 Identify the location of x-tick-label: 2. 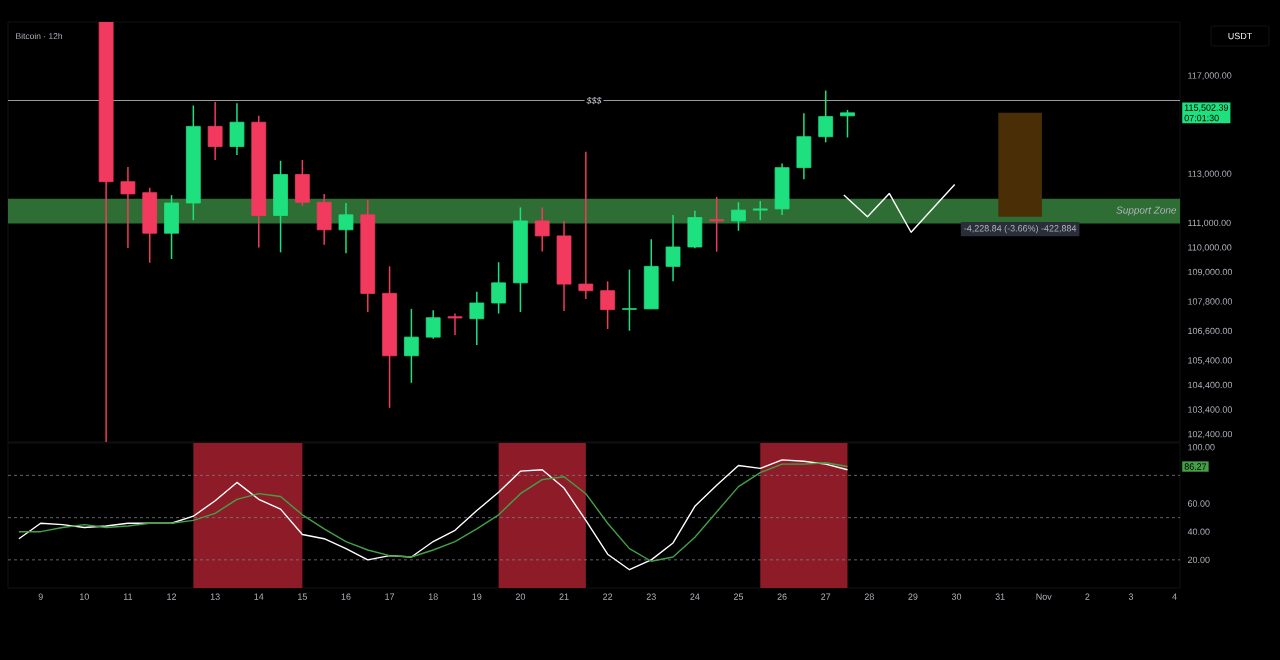
(1087, 596).